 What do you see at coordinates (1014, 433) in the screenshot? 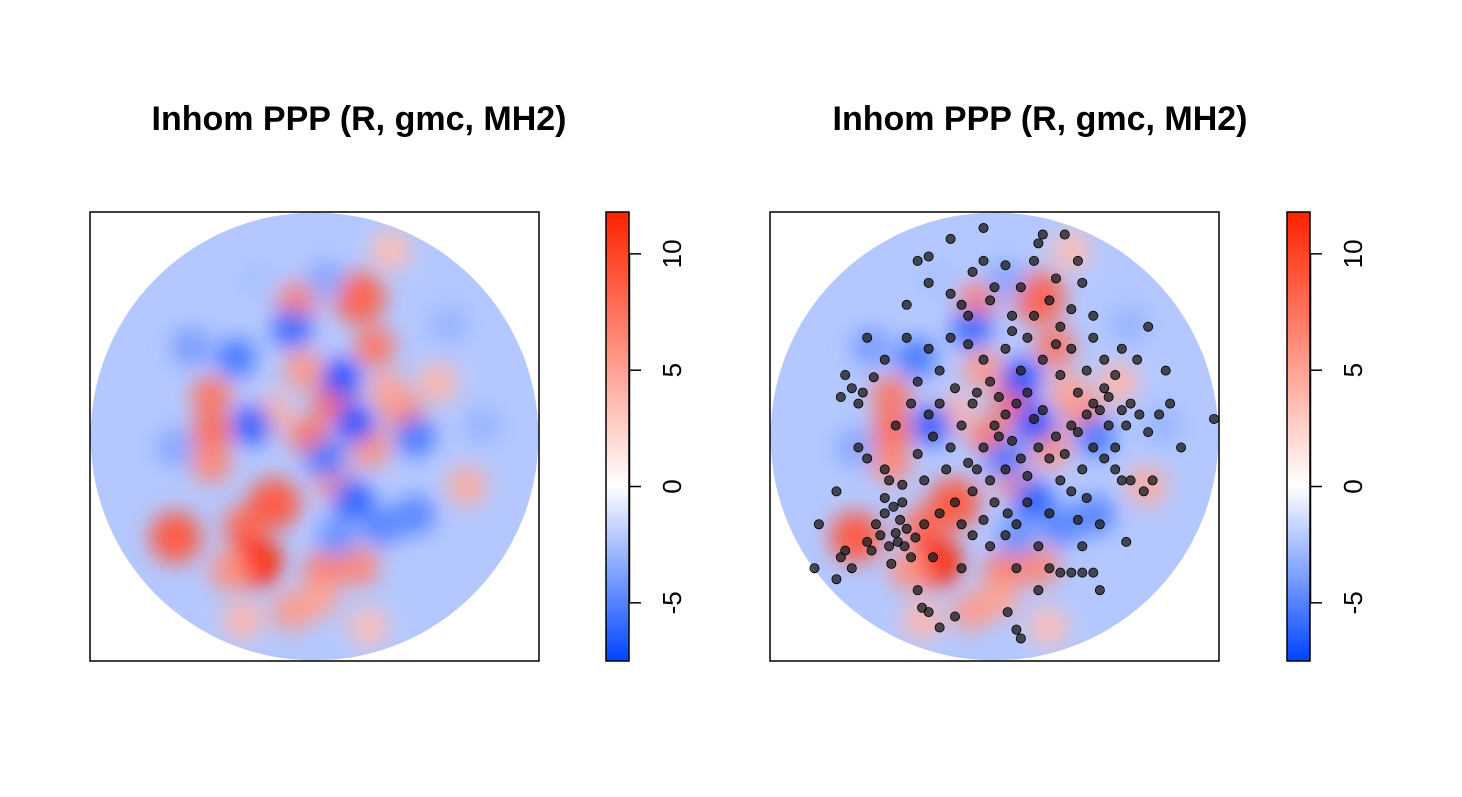
I see `point-pattern` at bounding box center [1014, 433].